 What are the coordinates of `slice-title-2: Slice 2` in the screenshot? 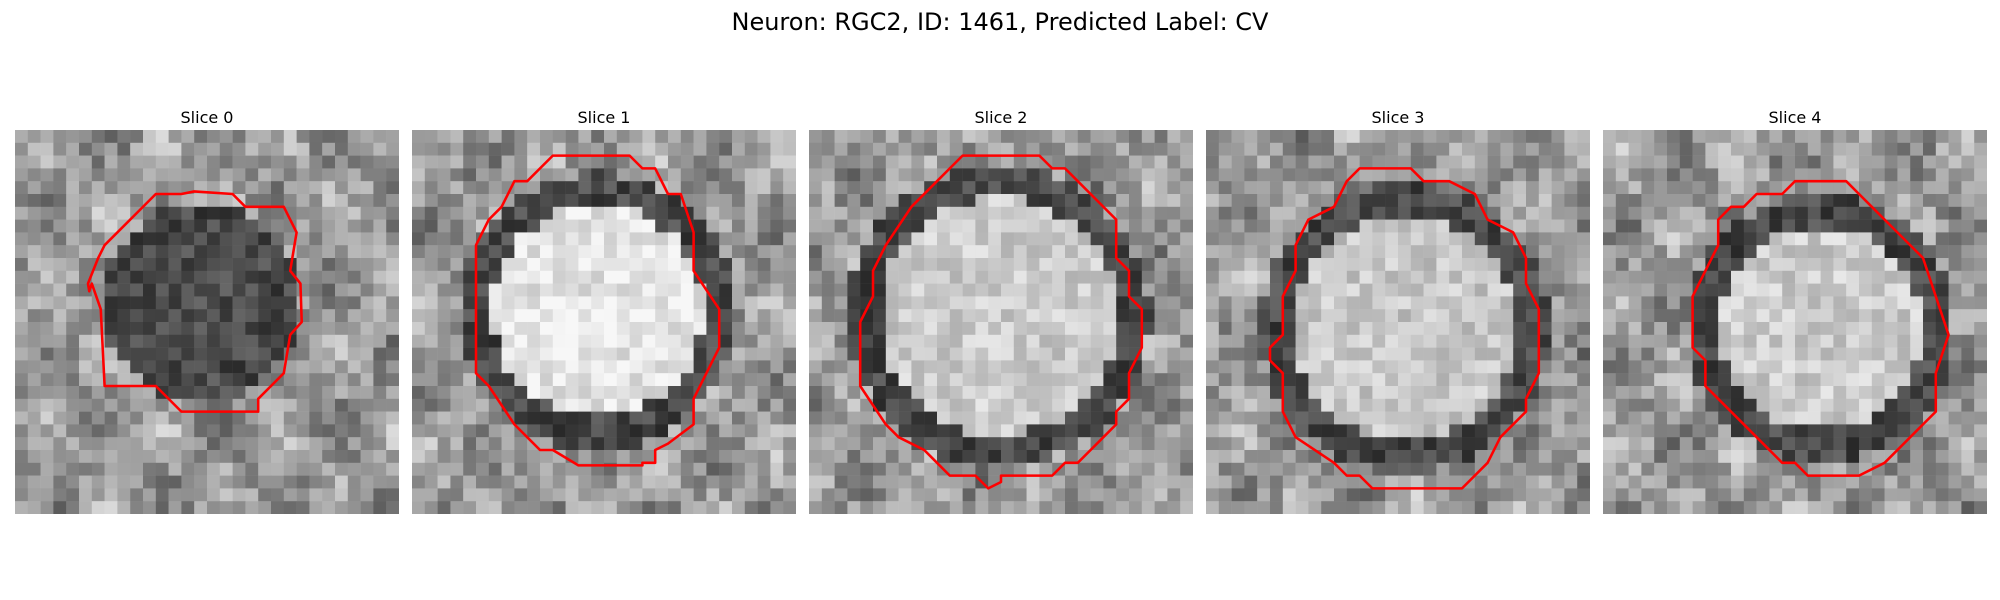 It's located at (1001, 117).